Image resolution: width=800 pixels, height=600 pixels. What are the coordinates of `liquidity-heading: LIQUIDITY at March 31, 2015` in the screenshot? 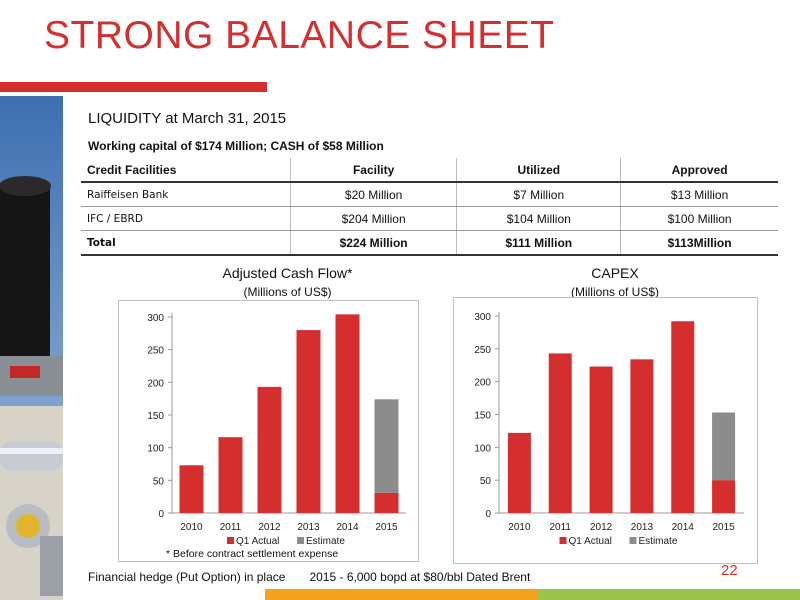 It's located at (187, 118).